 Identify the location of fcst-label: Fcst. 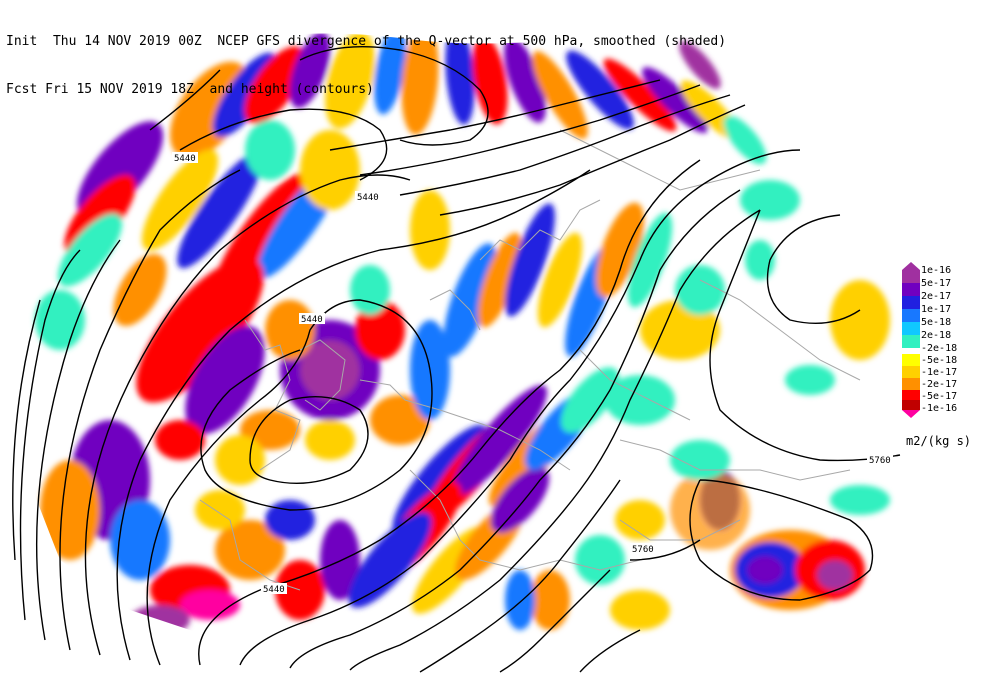
(22, 89).